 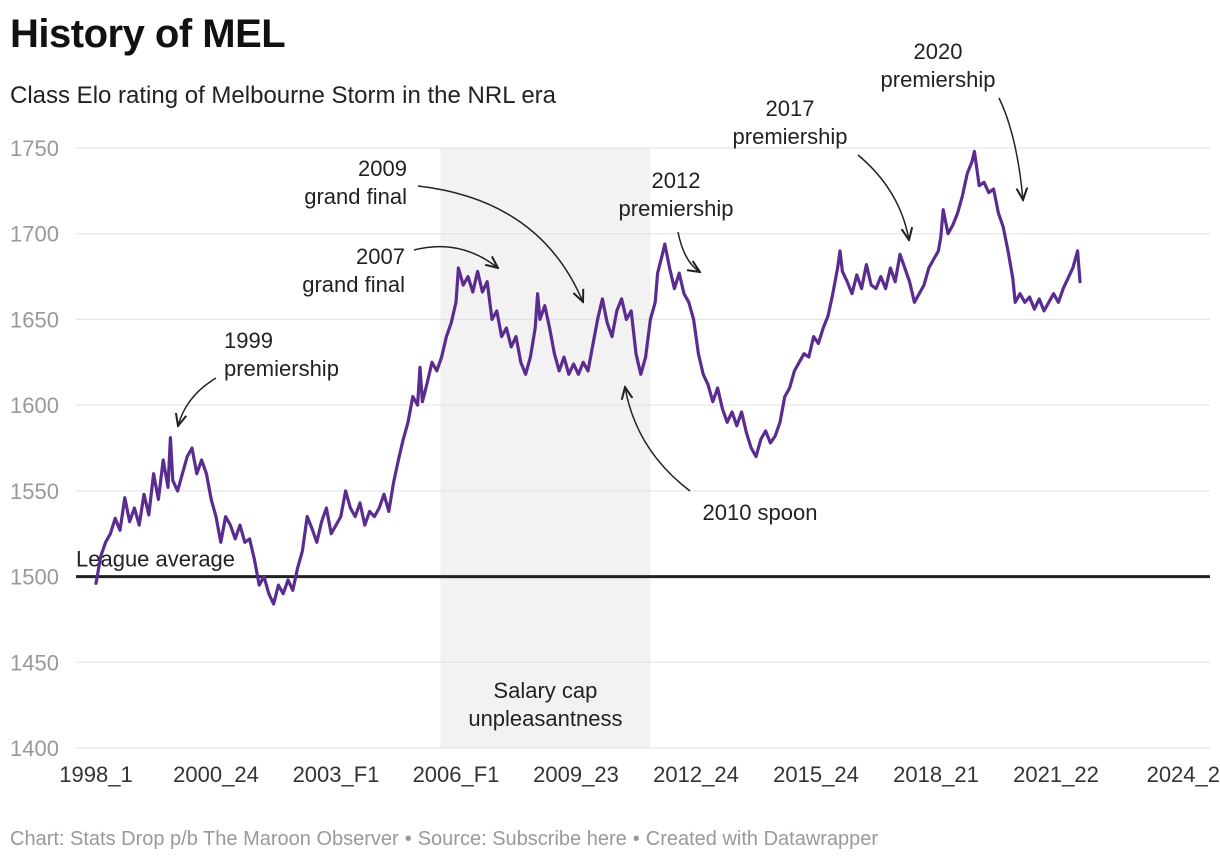 I want to click on y-tick-label: 1550, so click(x=34, y=491).